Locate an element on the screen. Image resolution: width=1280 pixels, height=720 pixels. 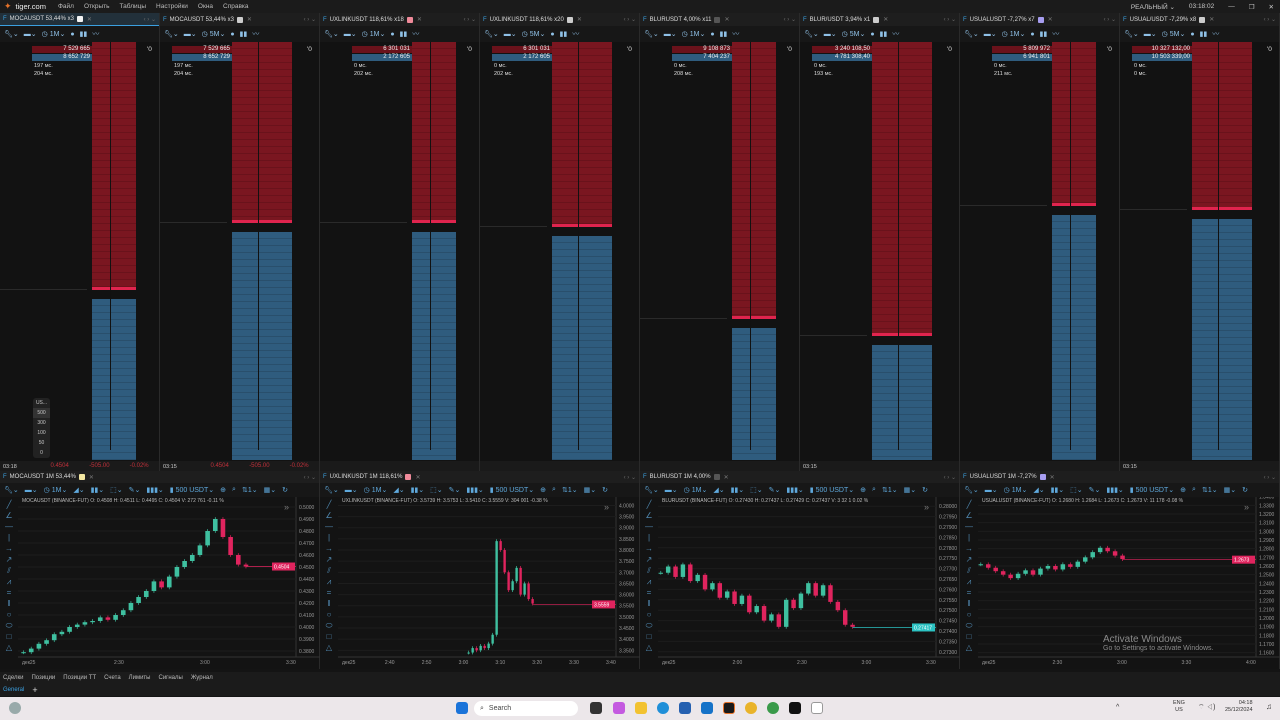
chrome-profile-icon is located at coordinates (773, 708).